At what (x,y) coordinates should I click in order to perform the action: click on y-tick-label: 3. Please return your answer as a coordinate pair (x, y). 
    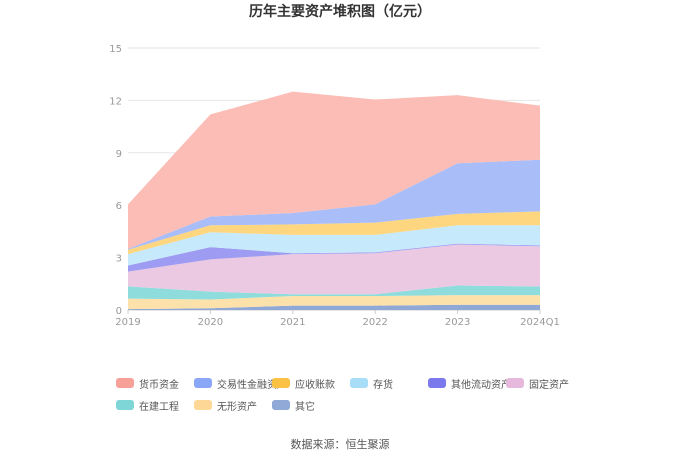
    Looking at the image, I should click on (119, 259).